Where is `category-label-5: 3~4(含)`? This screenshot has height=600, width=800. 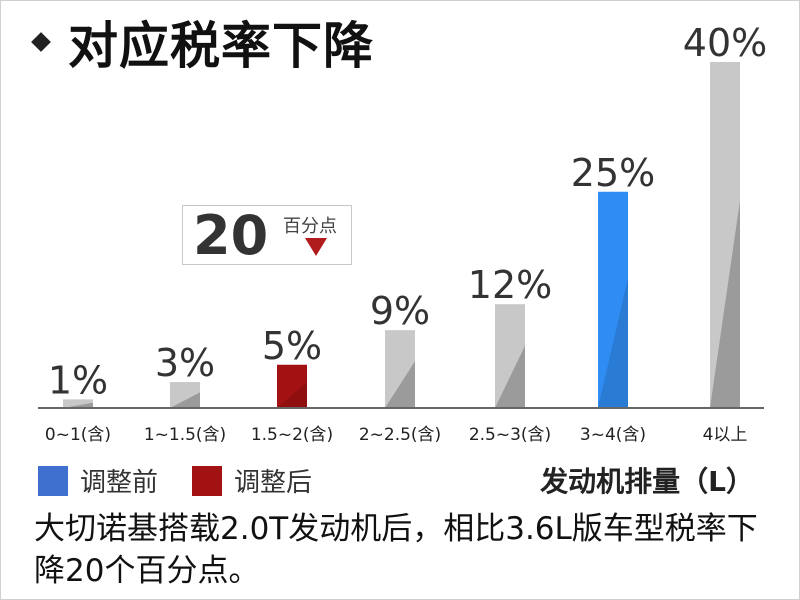
category-label-5: 3~4(含) is located at coordinates (613, 435).